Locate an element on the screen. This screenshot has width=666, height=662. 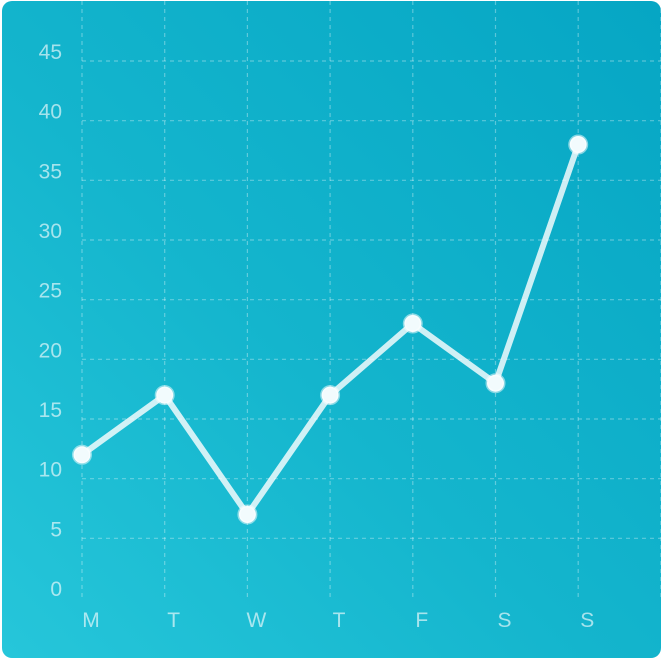
y-tick-label: 10 is located at coordinates (50, 470).